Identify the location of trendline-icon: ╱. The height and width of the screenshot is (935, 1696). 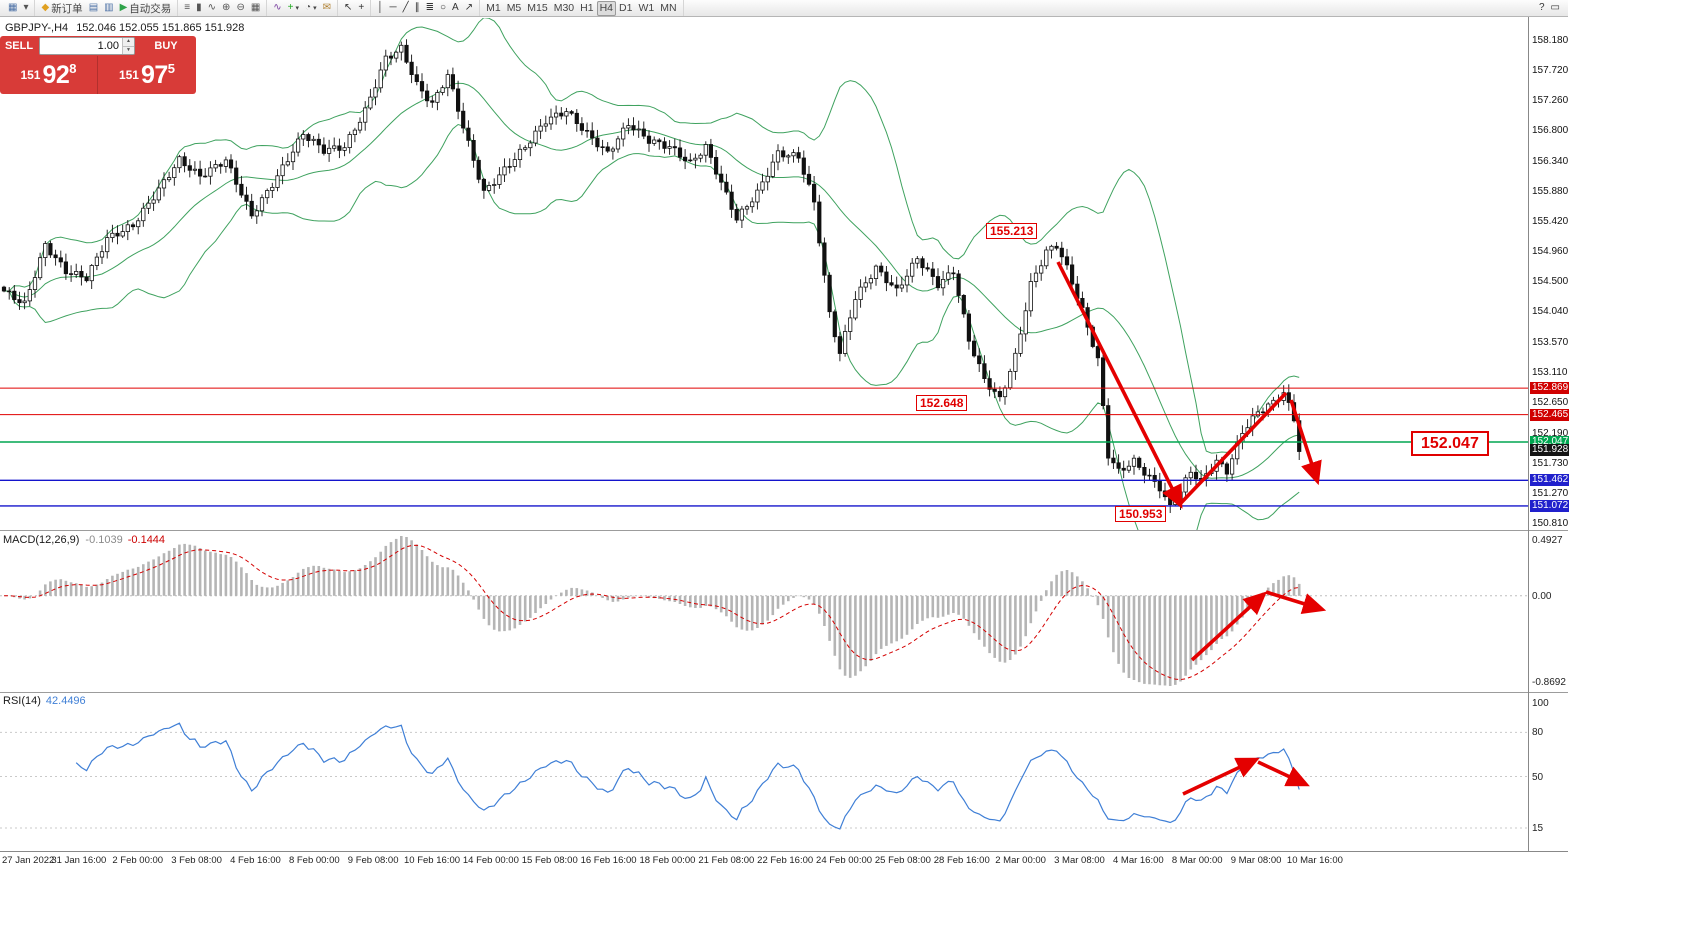
(406, 8).